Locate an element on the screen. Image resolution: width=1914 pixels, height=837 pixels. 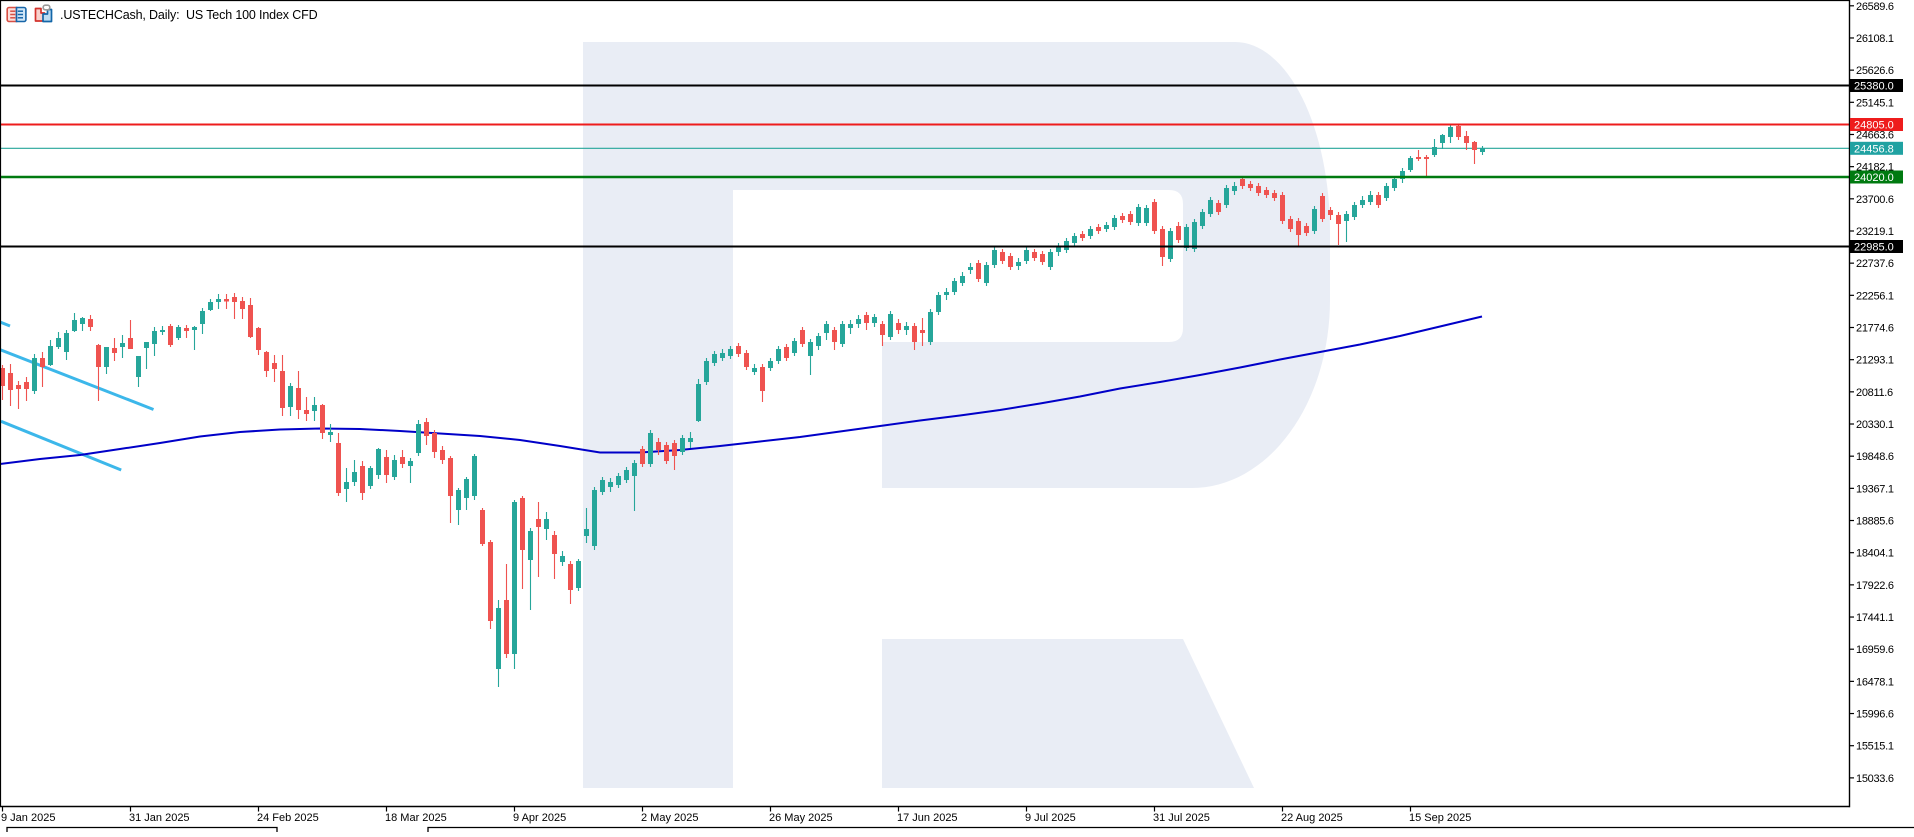
svg-text: 19848.6 is located at coordinates (1875, 457).